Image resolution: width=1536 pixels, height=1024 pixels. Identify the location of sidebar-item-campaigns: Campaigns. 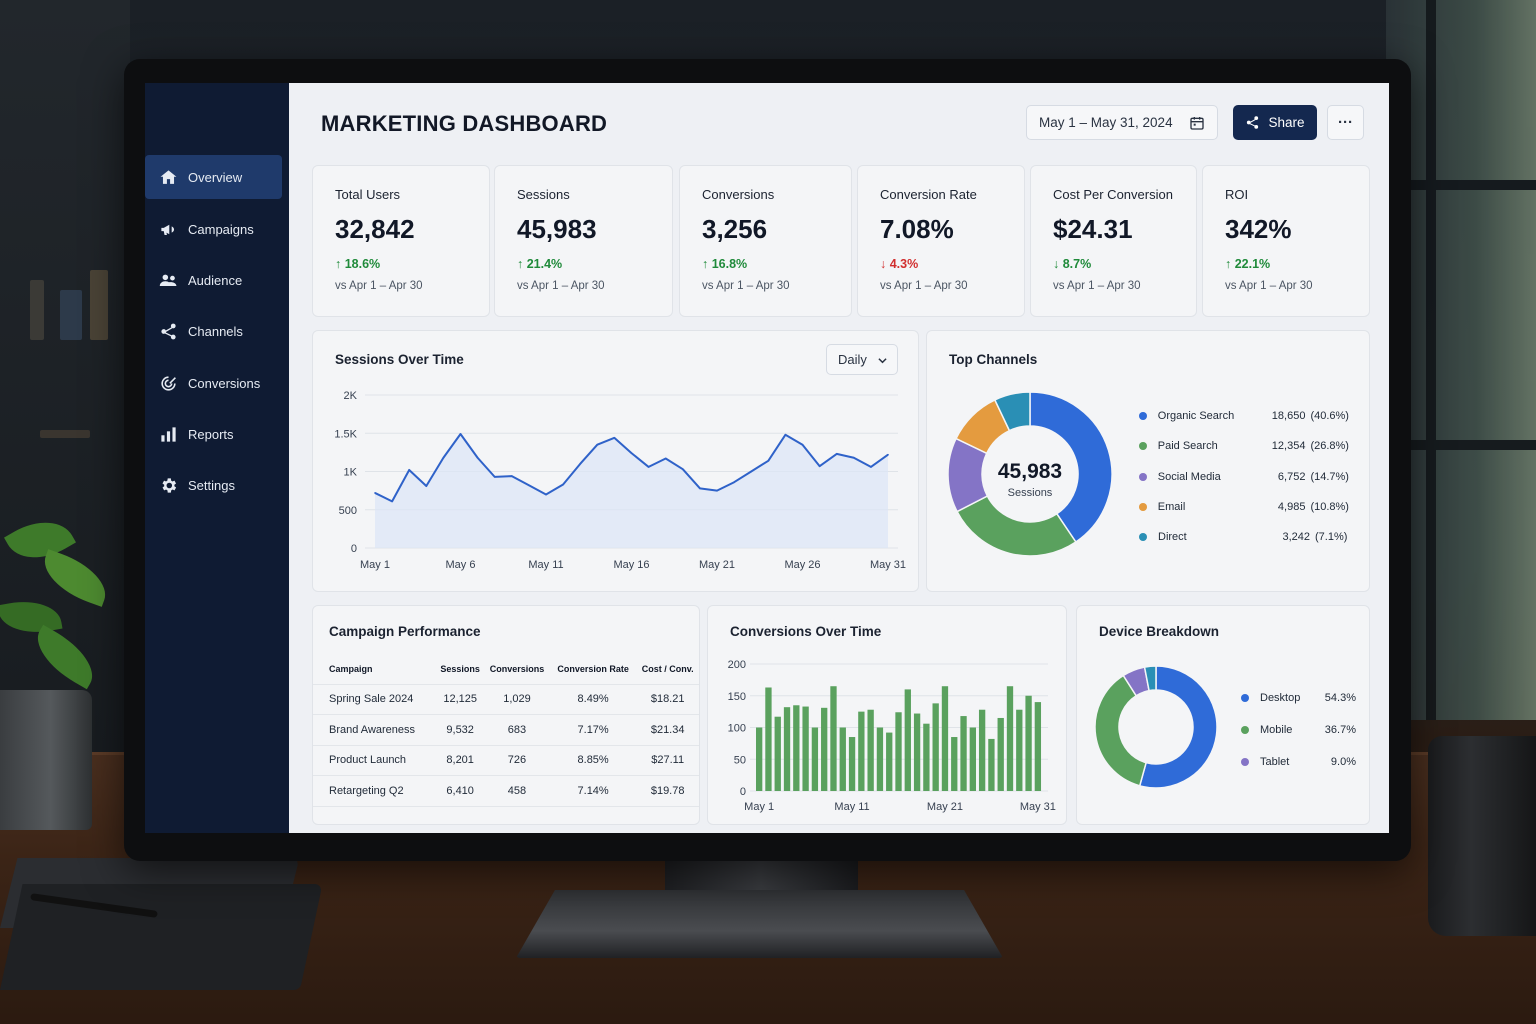
(213, 229).